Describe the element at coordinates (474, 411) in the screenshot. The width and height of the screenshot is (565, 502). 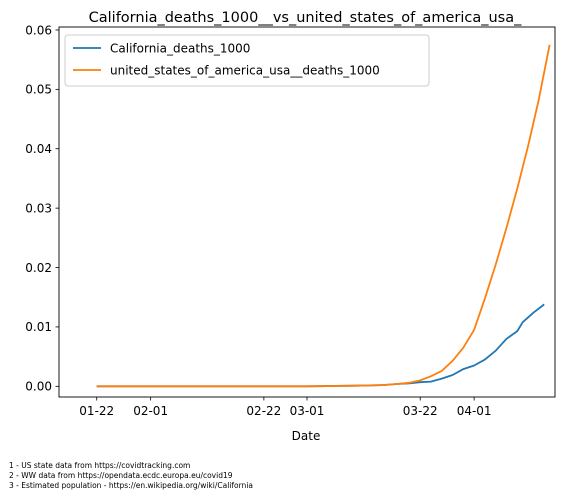
I see `x-tick-label: 04-01` at that location.